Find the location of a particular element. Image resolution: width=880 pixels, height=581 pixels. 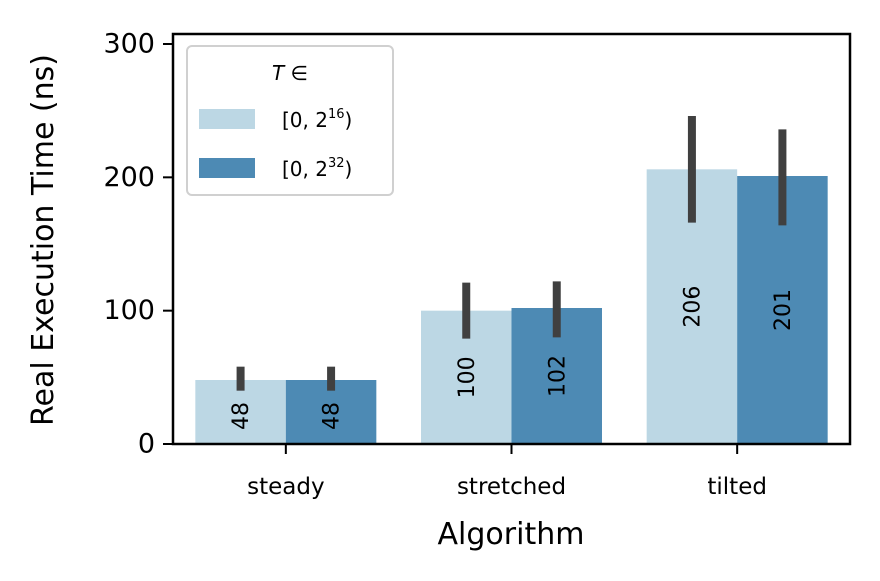

y-tick-label: 100 is located at coordinates (129, 310).